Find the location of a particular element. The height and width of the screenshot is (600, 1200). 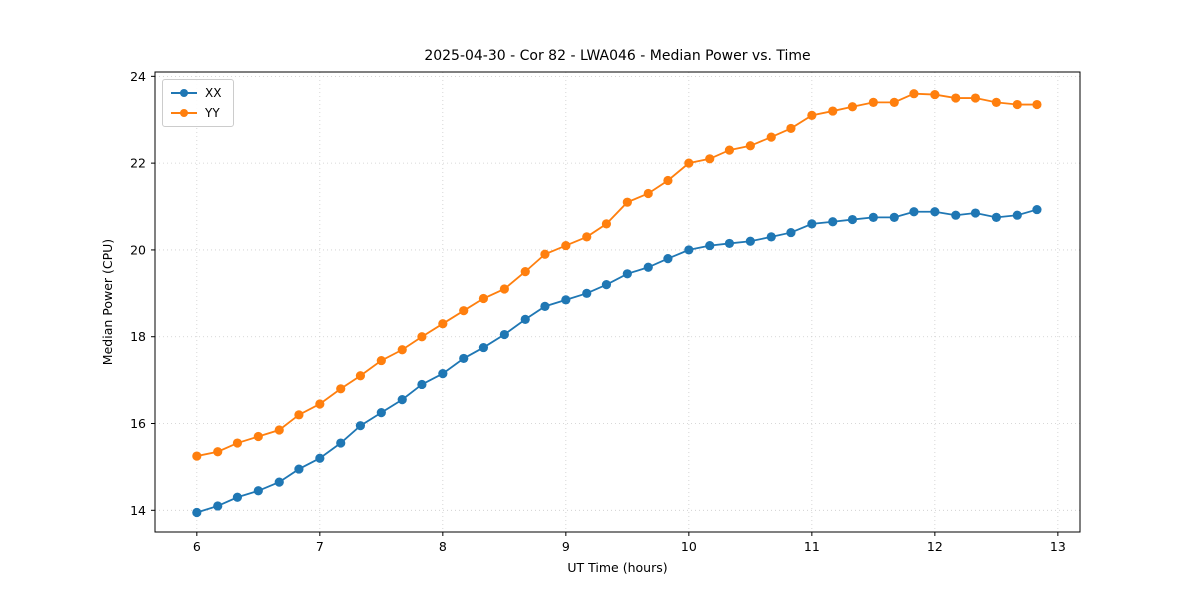

y-tick-label: 24 is located at coordinates (138, 76).